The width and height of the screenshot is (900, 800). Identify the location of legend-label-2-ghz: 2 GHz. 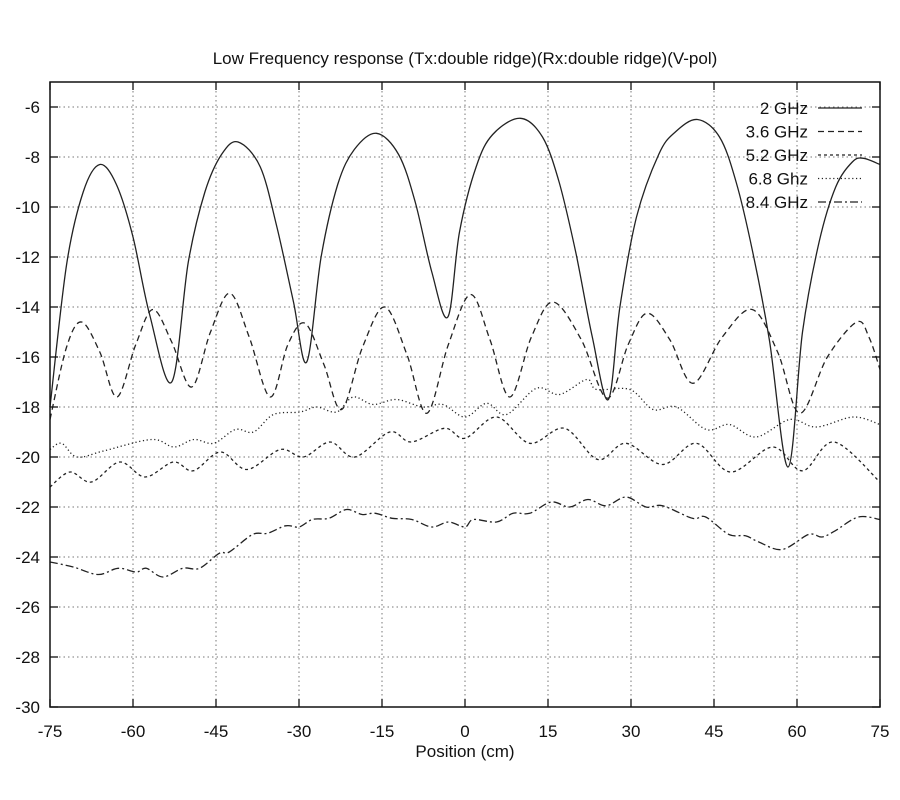
(784, 108).